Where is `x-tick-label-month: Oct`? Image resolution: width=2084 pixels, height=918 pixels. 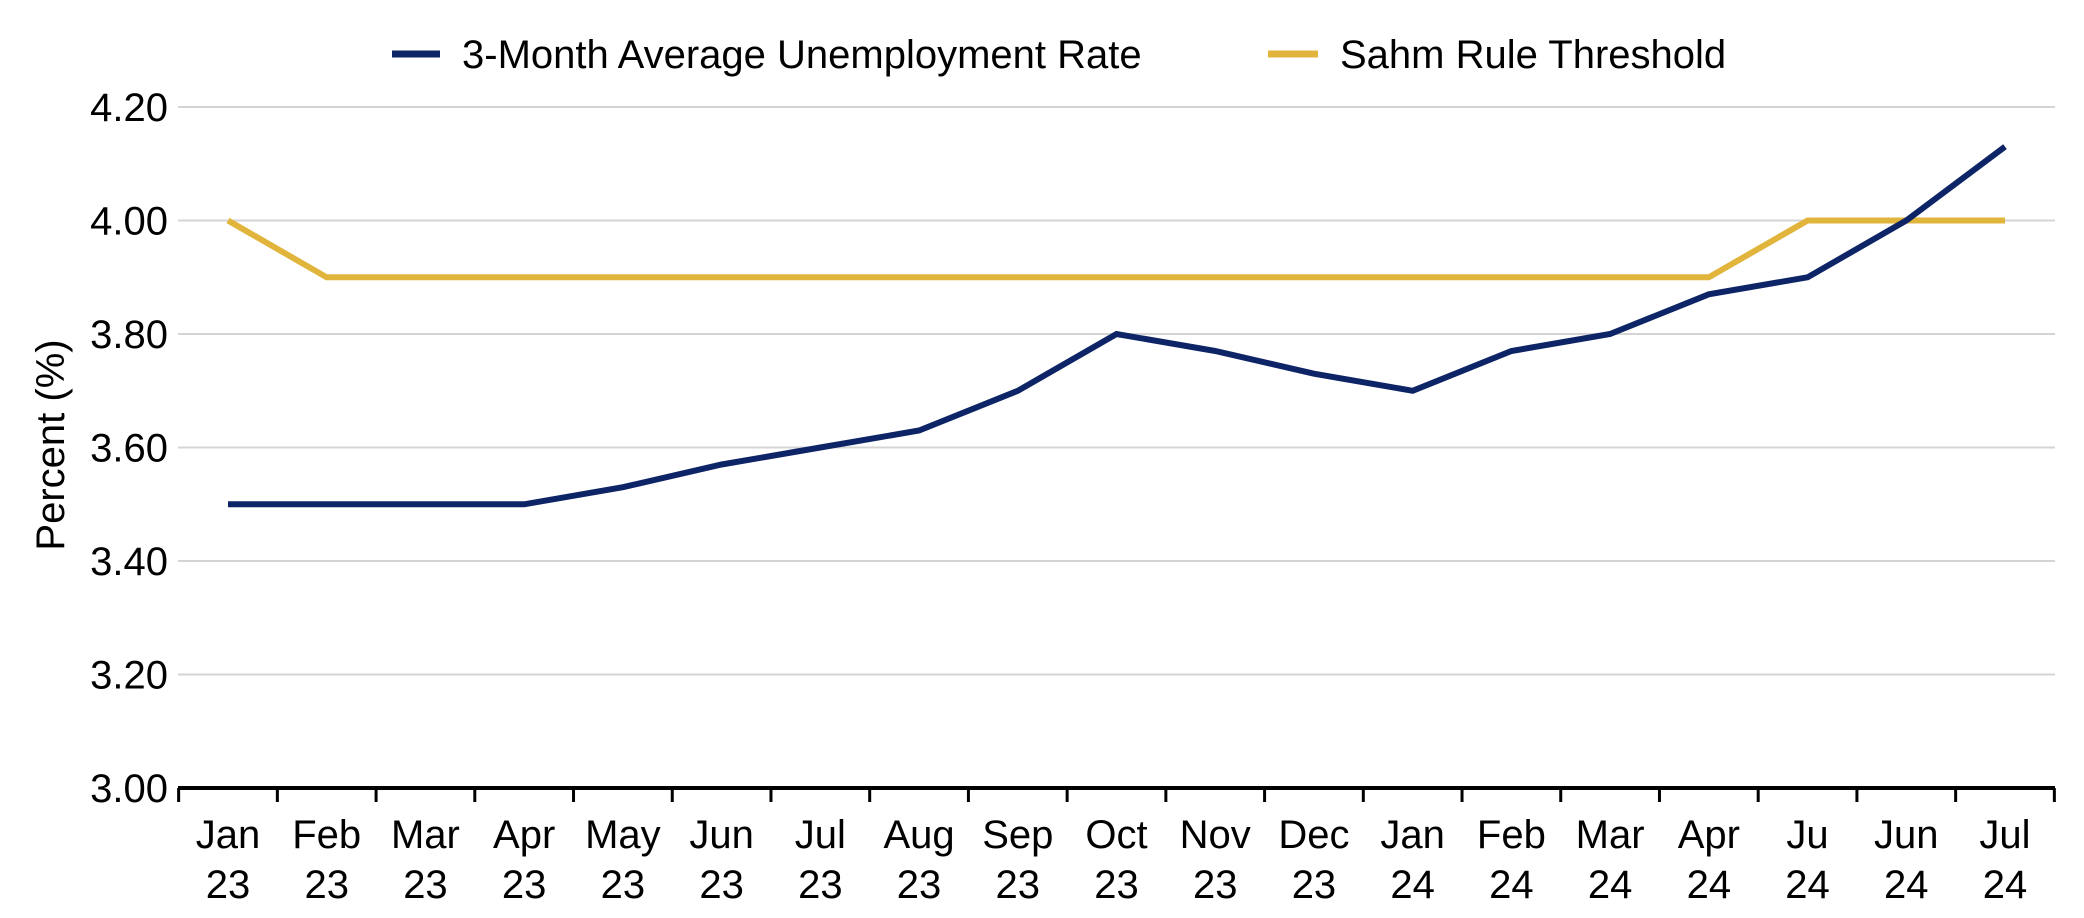
x-tick-label-month: Oct is located at coordinates (1116, 835).